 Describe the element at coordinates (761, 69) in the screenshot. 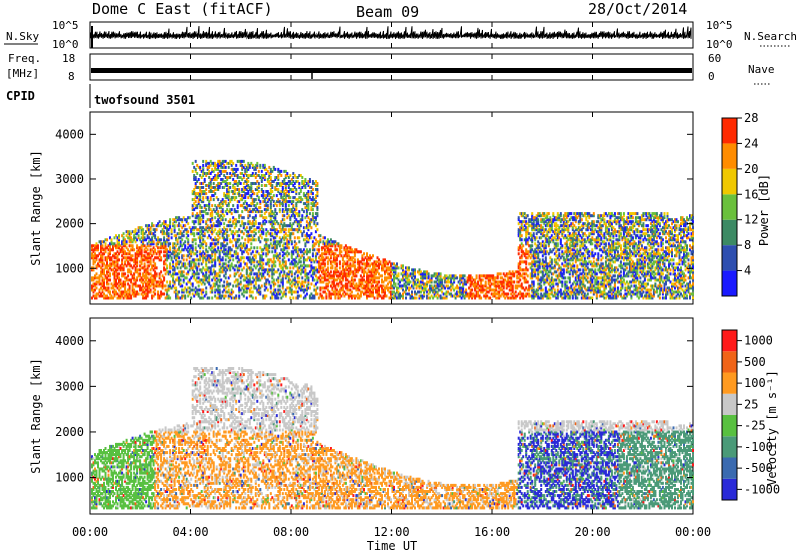

I see `nave-label: Nave` at that location.